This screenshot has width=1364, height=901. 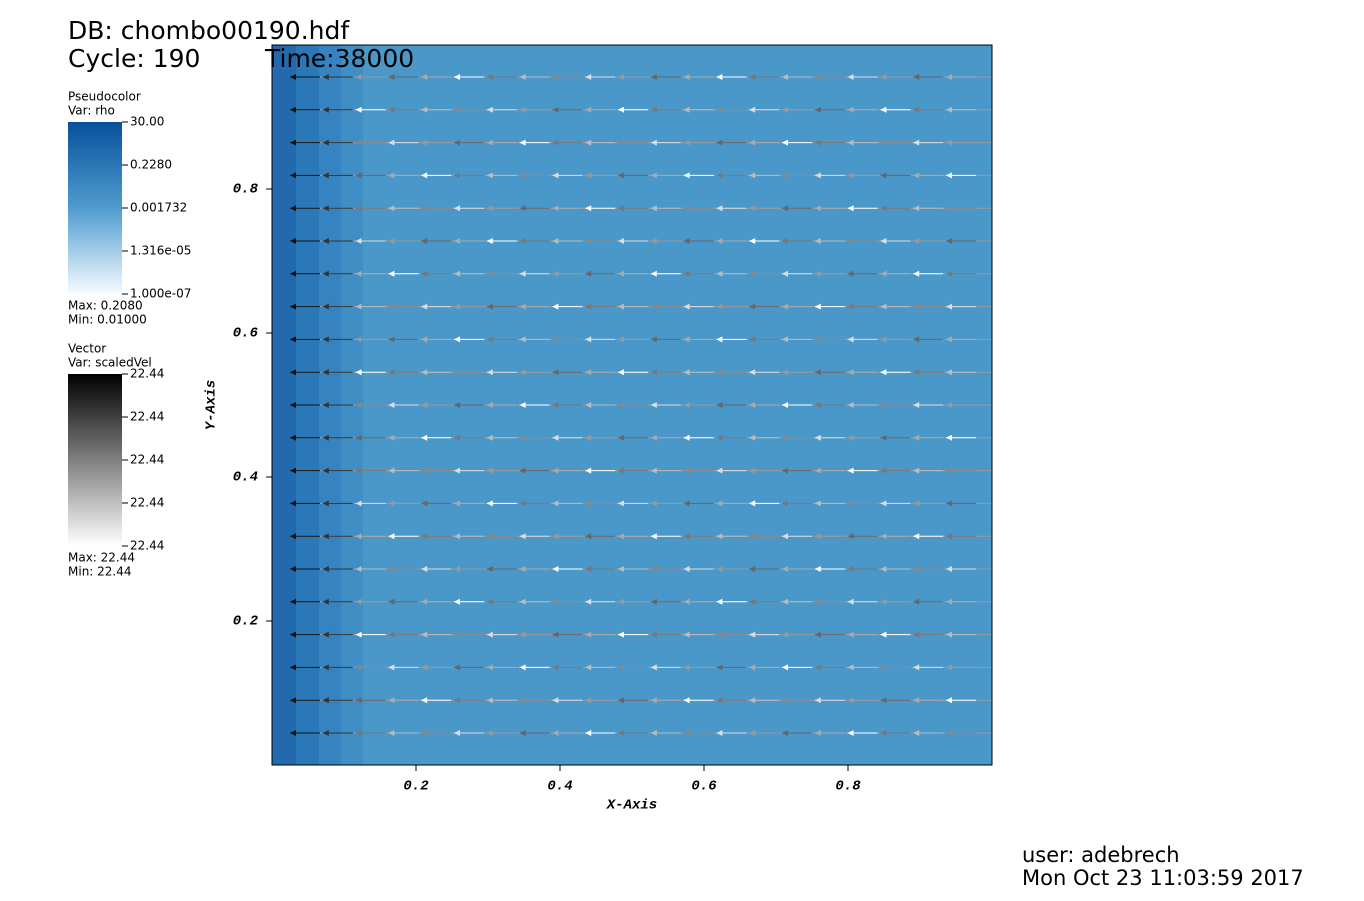 I want to click on y-tick-label: 0.6, so click(x=246, y=334).